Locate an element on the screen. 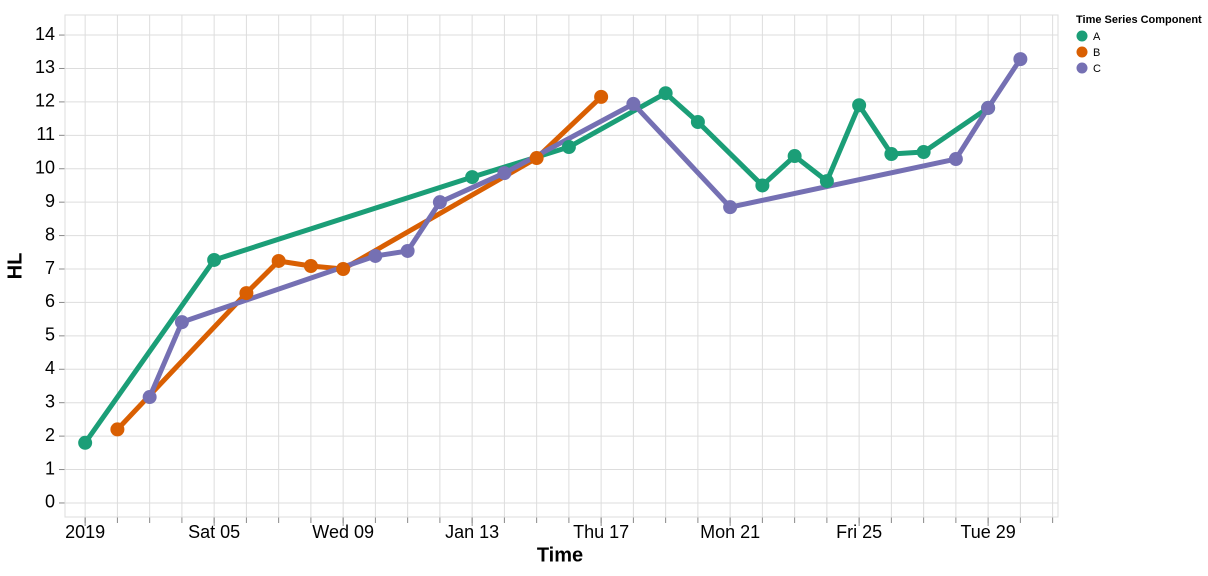 The width and height of the screenshot is (1208, 576). x-tick-label: Wed 09 is located at coordinates (343, 532).